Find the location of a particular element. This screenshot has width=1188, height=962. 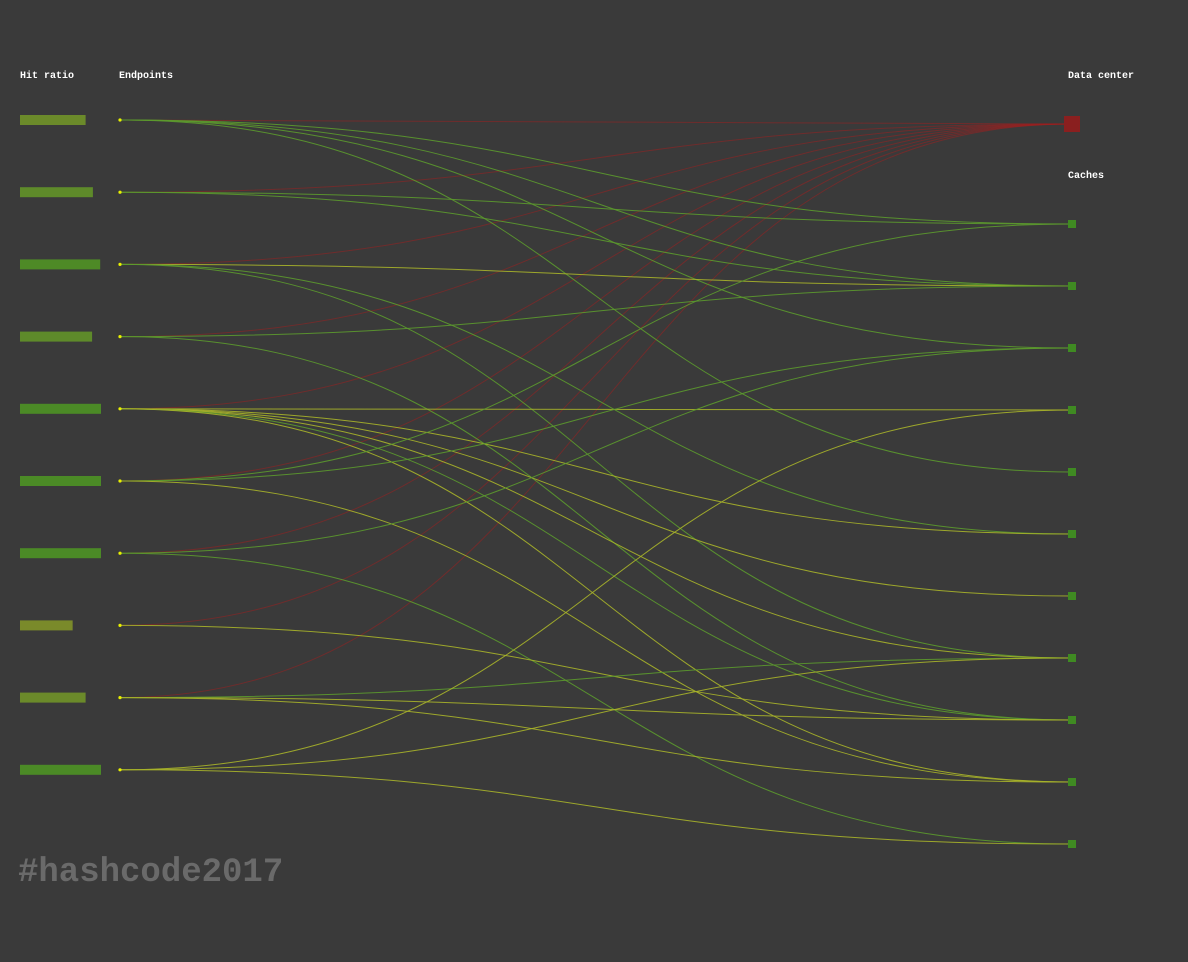

caches-header: Caches is located at coordinates (1086, 176).